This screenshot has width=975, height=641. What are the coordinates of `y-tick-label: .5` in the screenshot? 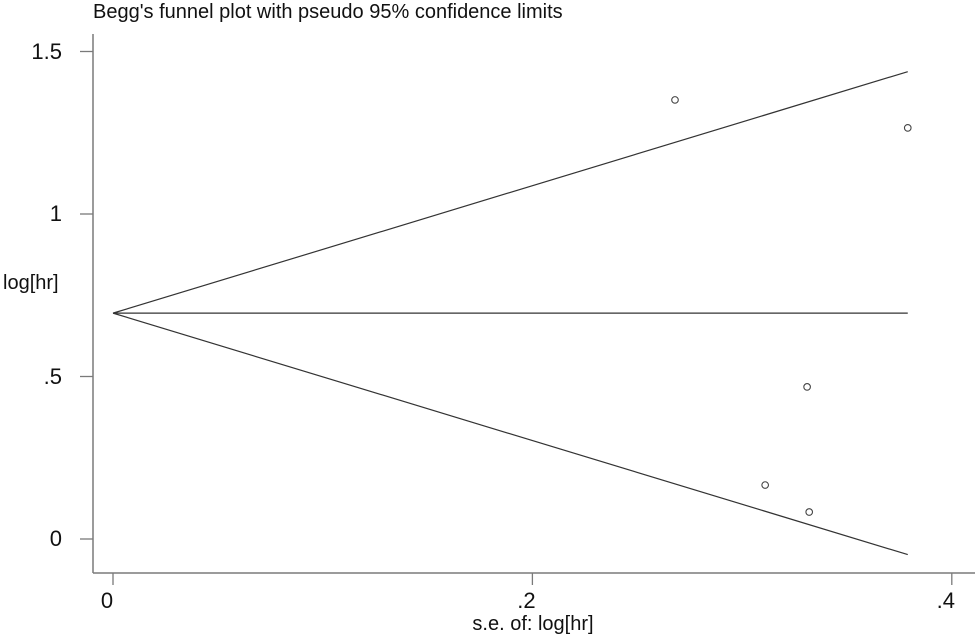 It's located at (52, 376).